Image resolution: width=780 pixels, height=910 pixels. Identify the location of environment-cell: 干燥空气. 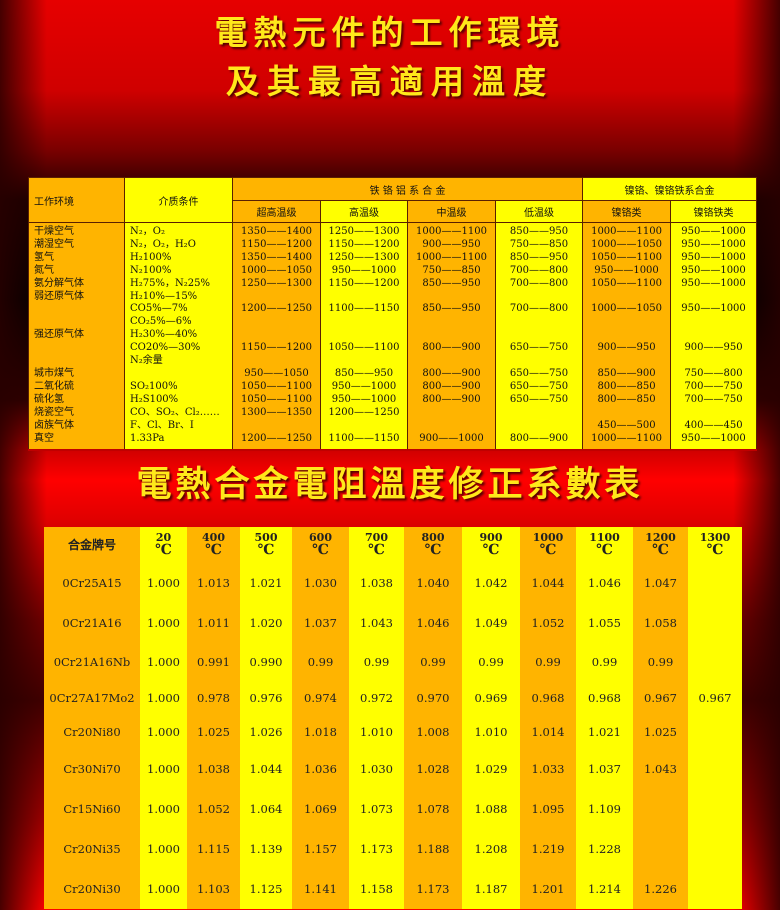
(76, 230).